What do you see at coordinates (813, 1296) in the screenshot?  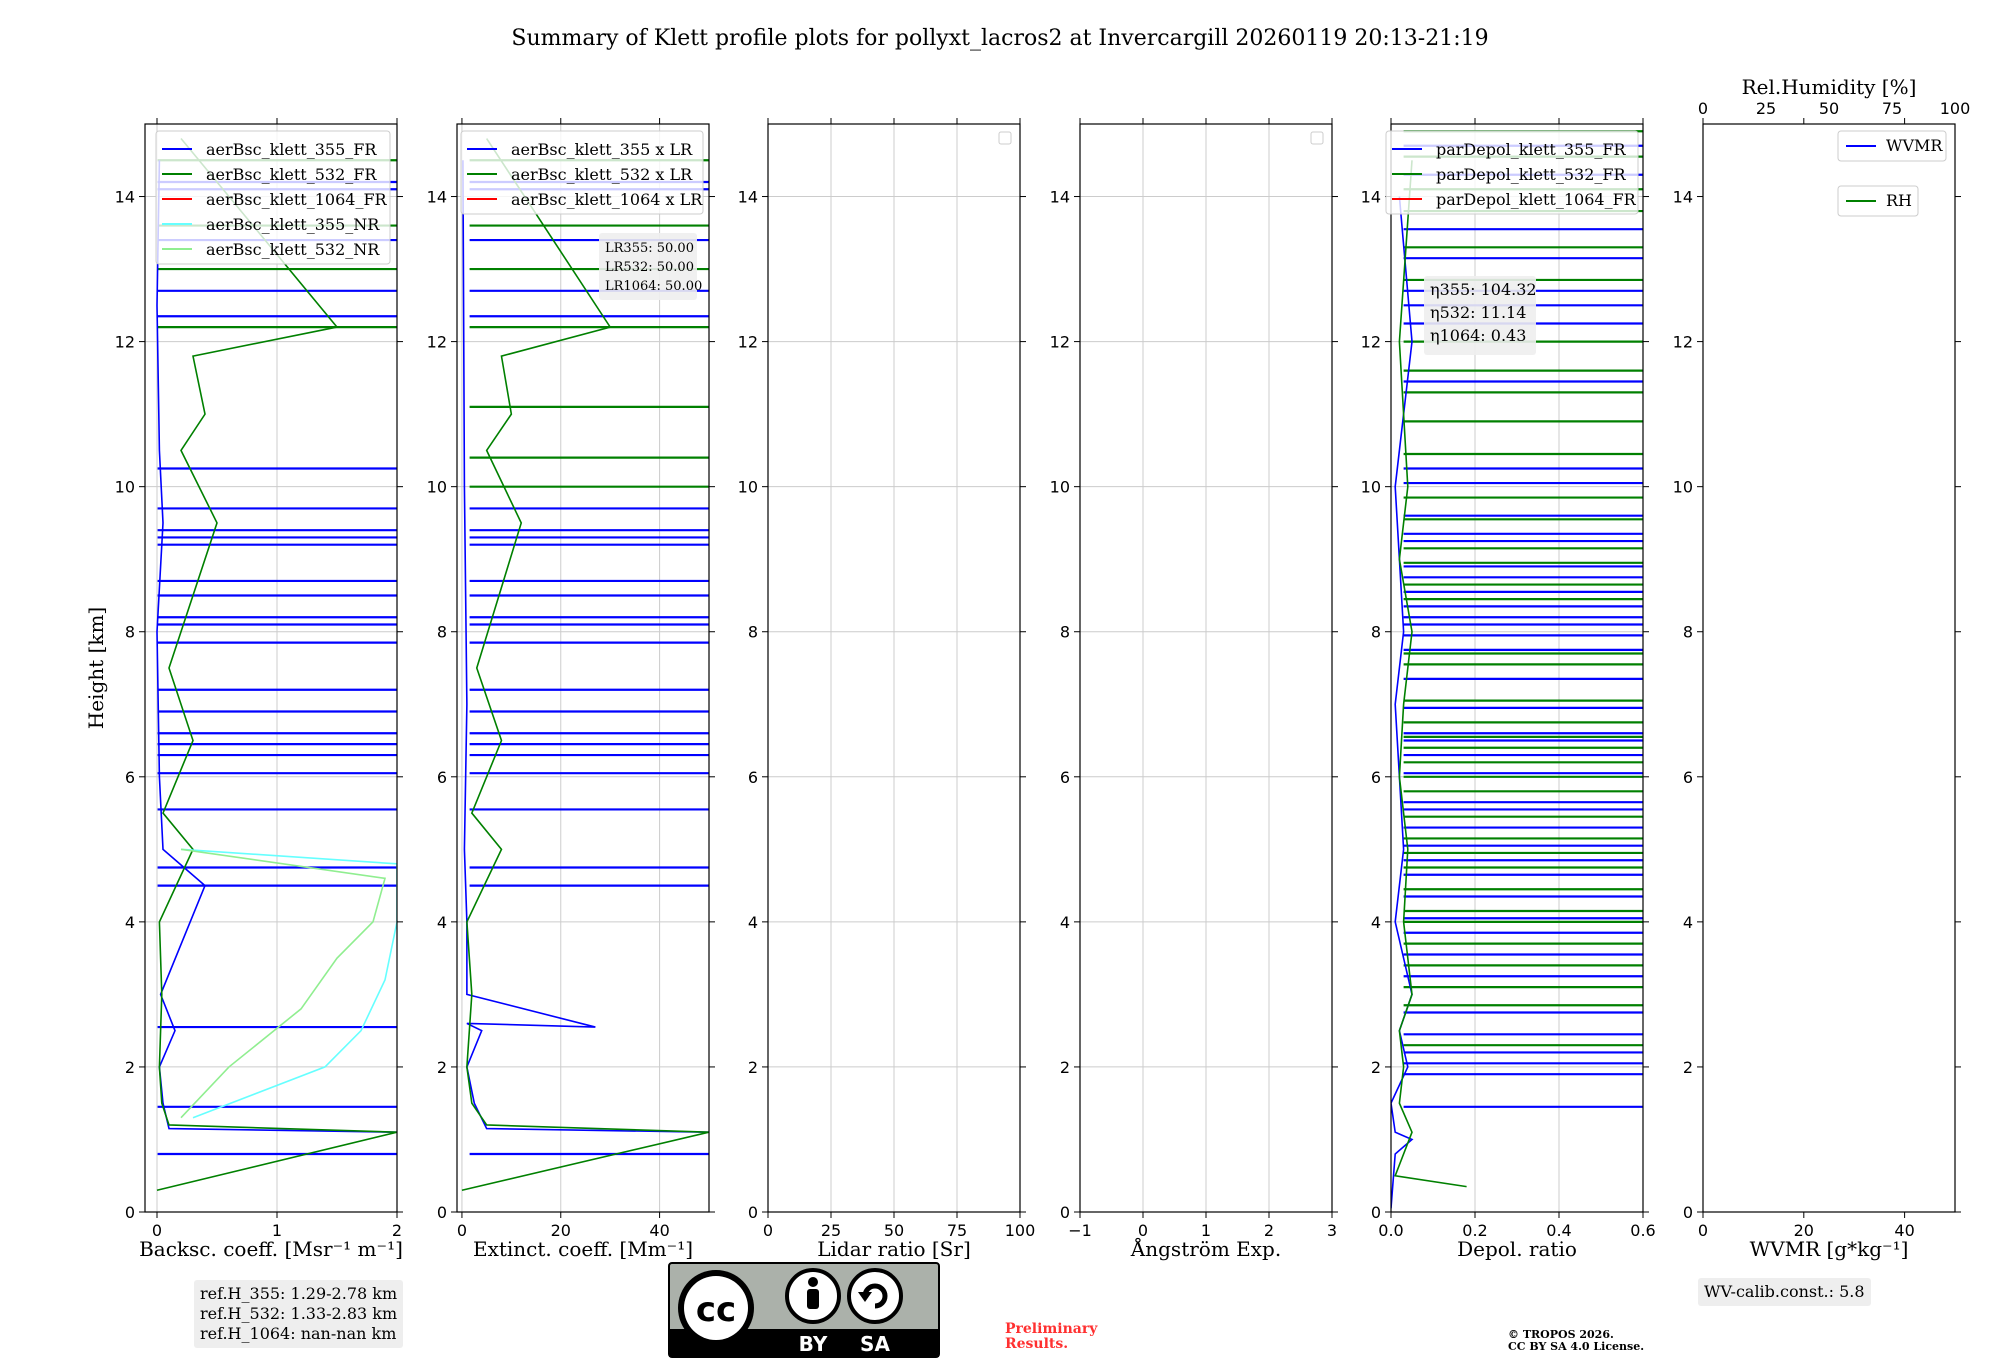 I see `by-icon` at bounding box center [813, 1296].